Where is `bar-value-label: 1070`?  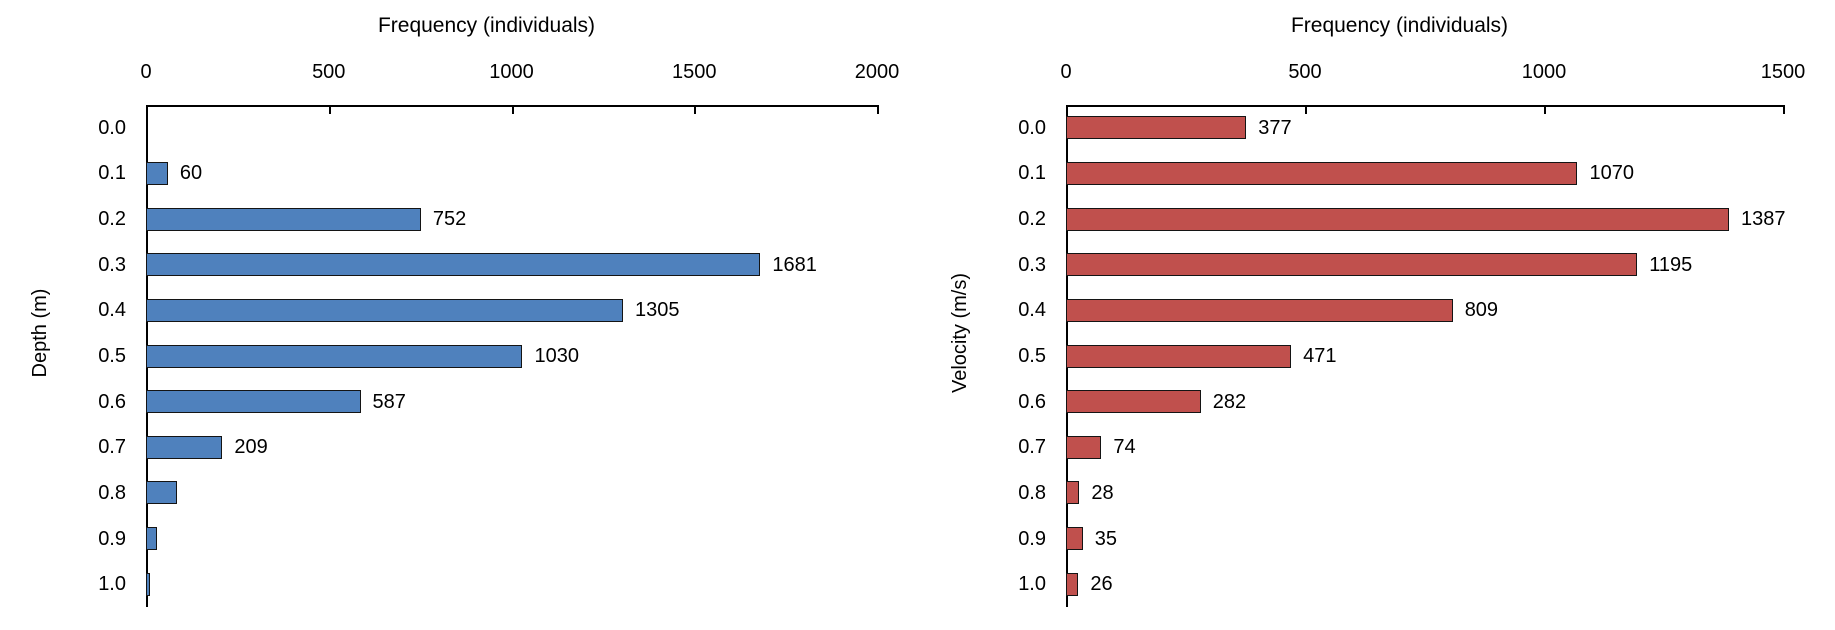 bar-value-label: 1070 is located at coordinates (1611, 173).